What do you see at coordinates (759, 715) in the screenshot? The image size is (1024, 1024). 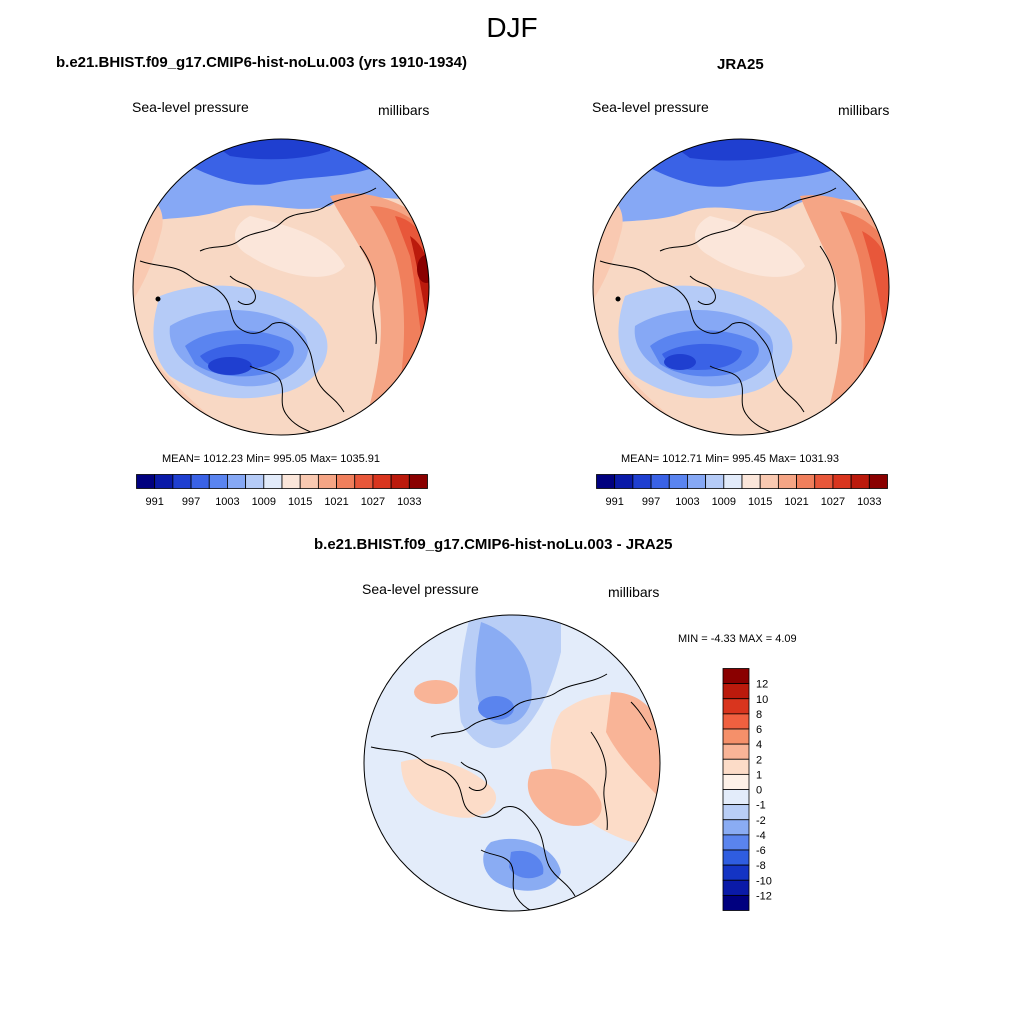 I see `colorbar-tick-label: 8` at bounding box center [759, 715].